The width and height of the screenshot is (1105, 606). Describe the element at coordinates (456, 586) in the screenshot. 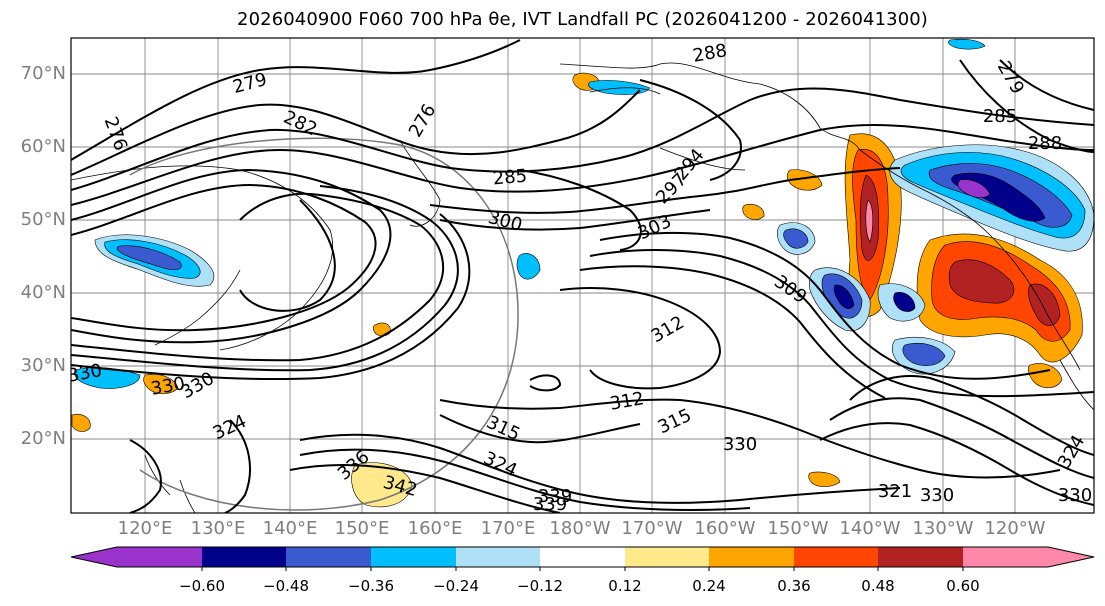

I see `colorbar-tick-label: −0.24` at that location.